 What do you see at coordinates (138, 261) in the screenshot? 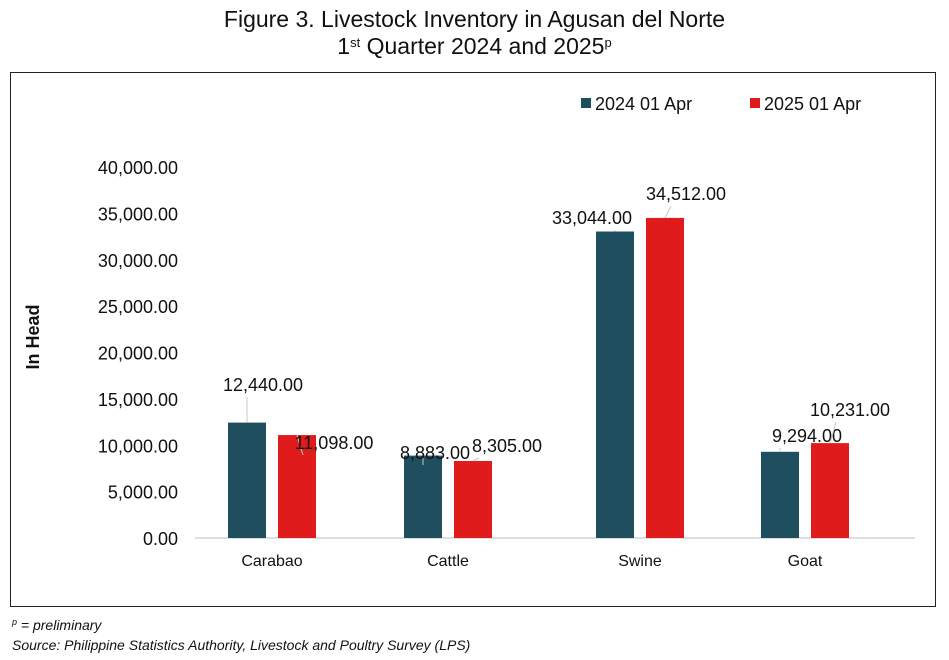
I see `y-tick-label: 30,000.00` at bounding box center [138, 261].